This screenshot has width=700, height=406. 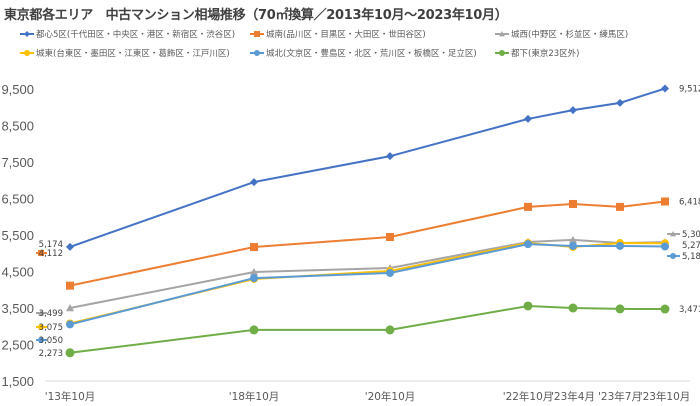 I want to click on legend-label: 城西(中野区・杉並区・練馬区), so click(x=570, y=35).